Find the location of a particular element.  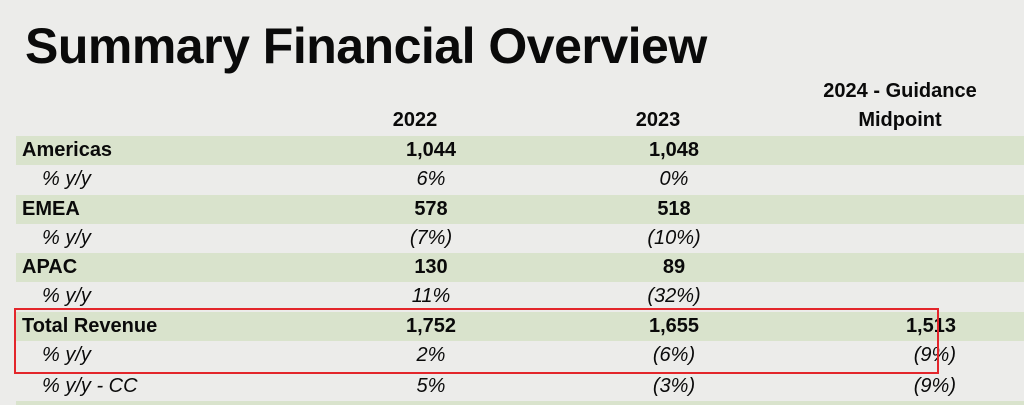

value-2023: 0% is located at coordinates (674, 179).